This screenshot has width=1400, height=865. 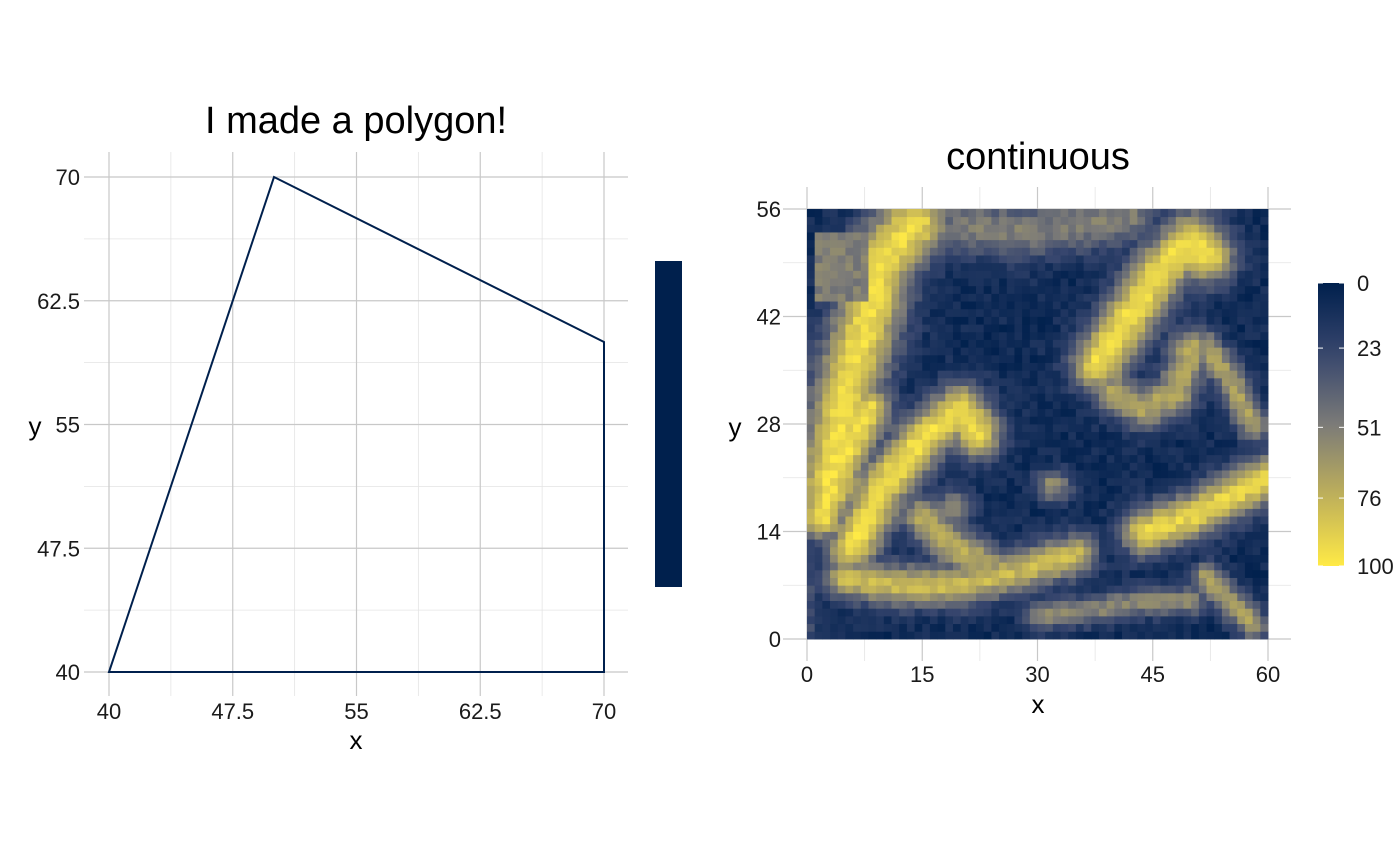 What do you see at coordinates (356, 121) in the screenshot?
I see `polygon-title: I made a polygon!` at bounding box center [356, 121].